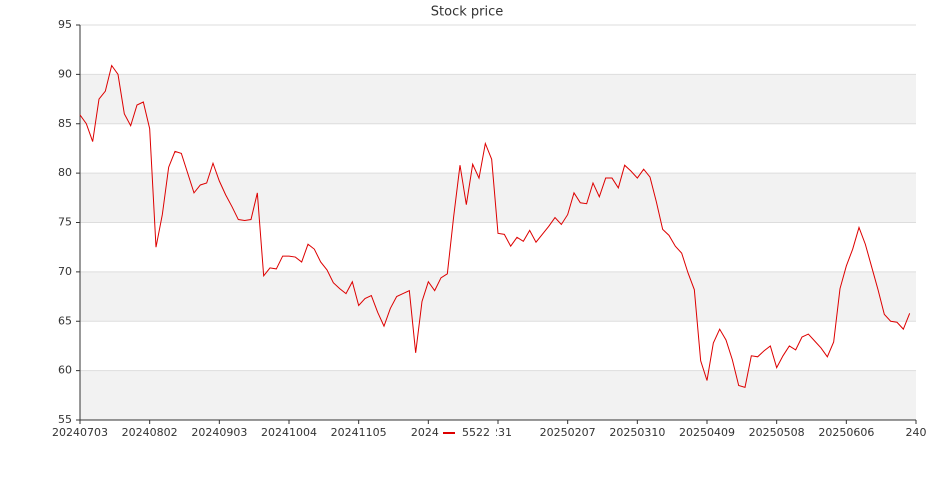 This screenshot has height=500, width=935. Describe the element at coordinates (289, 432) in the screenshot. I see `x-tick-label: 20241004` at that location.